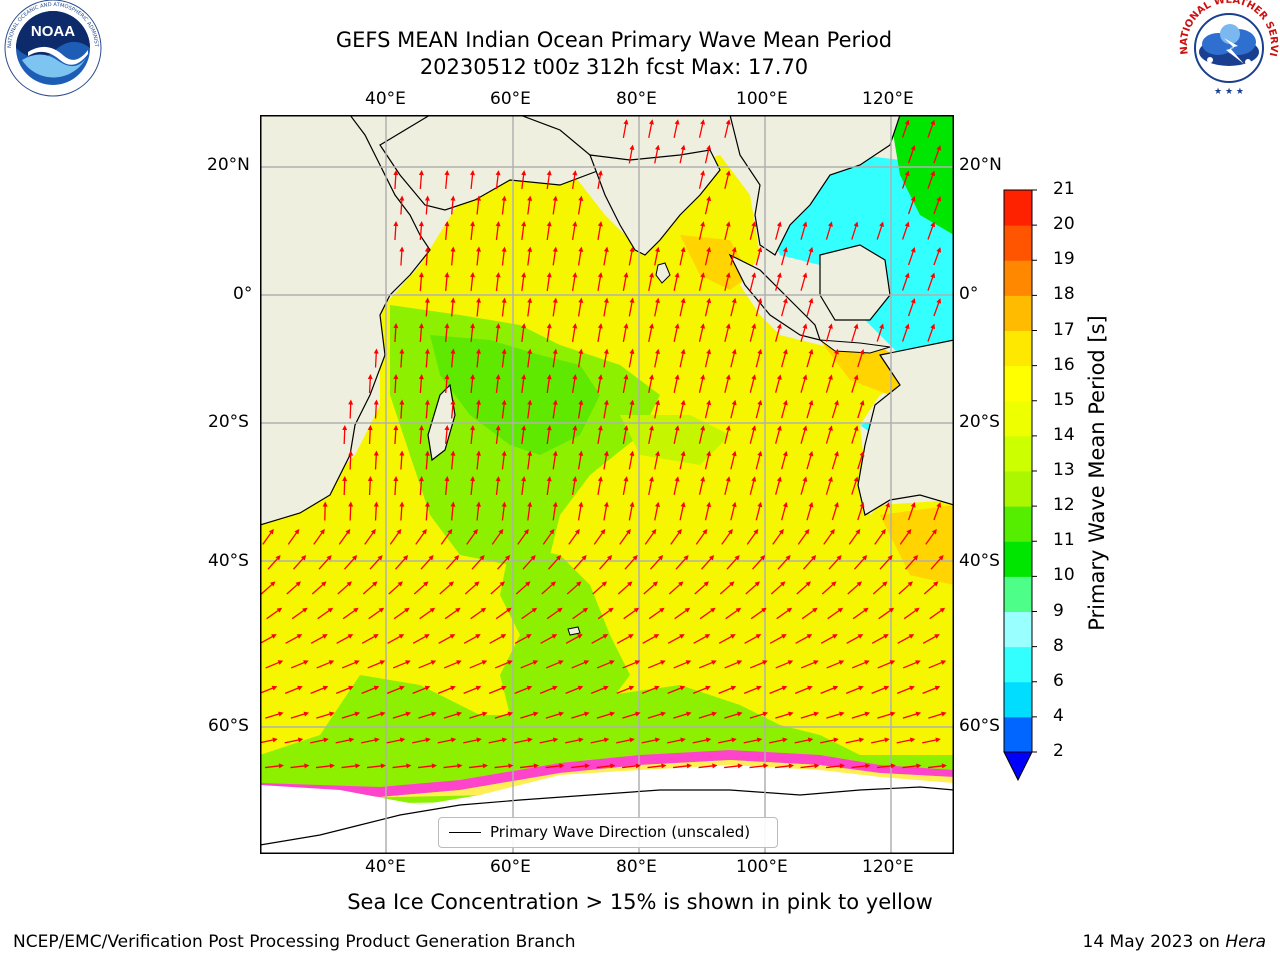 The height and width of the screenshot is (960, 1280). I want to click on bottom-lon-label: 40°E, so click(385, 867).